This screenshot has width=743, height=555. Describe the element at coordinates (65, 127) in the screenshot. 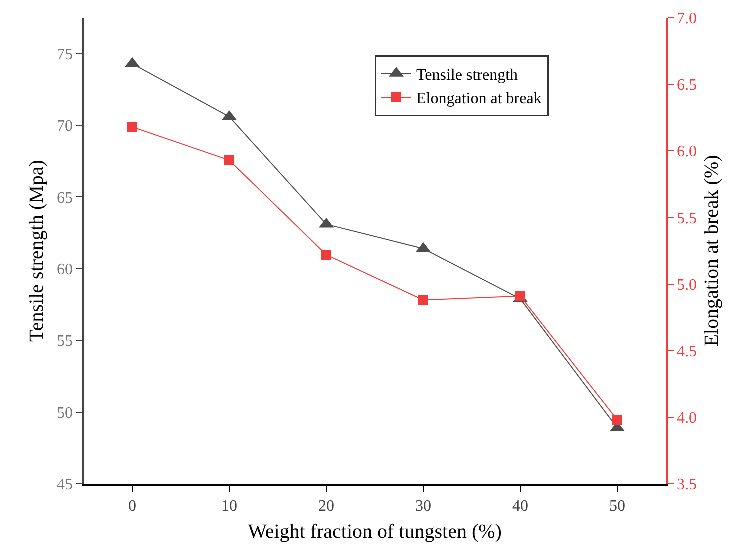

I see `y-tick-label: 70` at that location.